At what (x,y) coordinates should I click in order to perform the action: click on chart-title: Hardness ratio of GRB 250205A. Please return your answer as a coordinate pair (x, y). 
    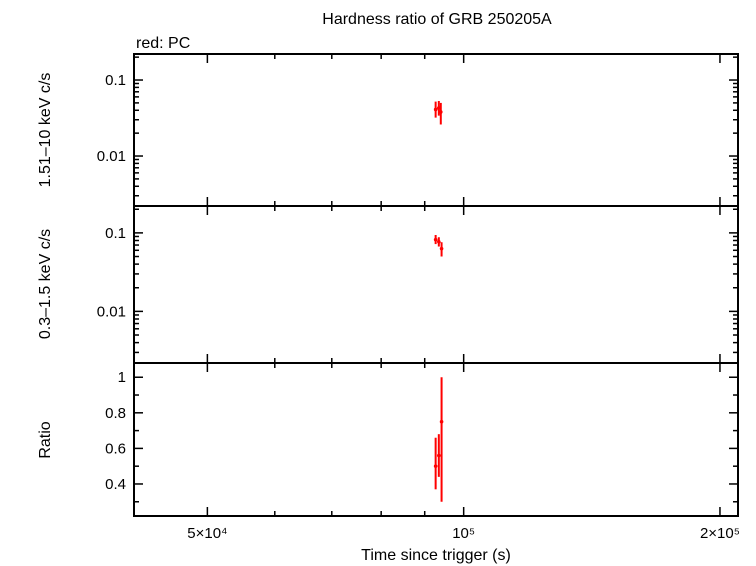
    Looking at the image, I should click on (437, 19).